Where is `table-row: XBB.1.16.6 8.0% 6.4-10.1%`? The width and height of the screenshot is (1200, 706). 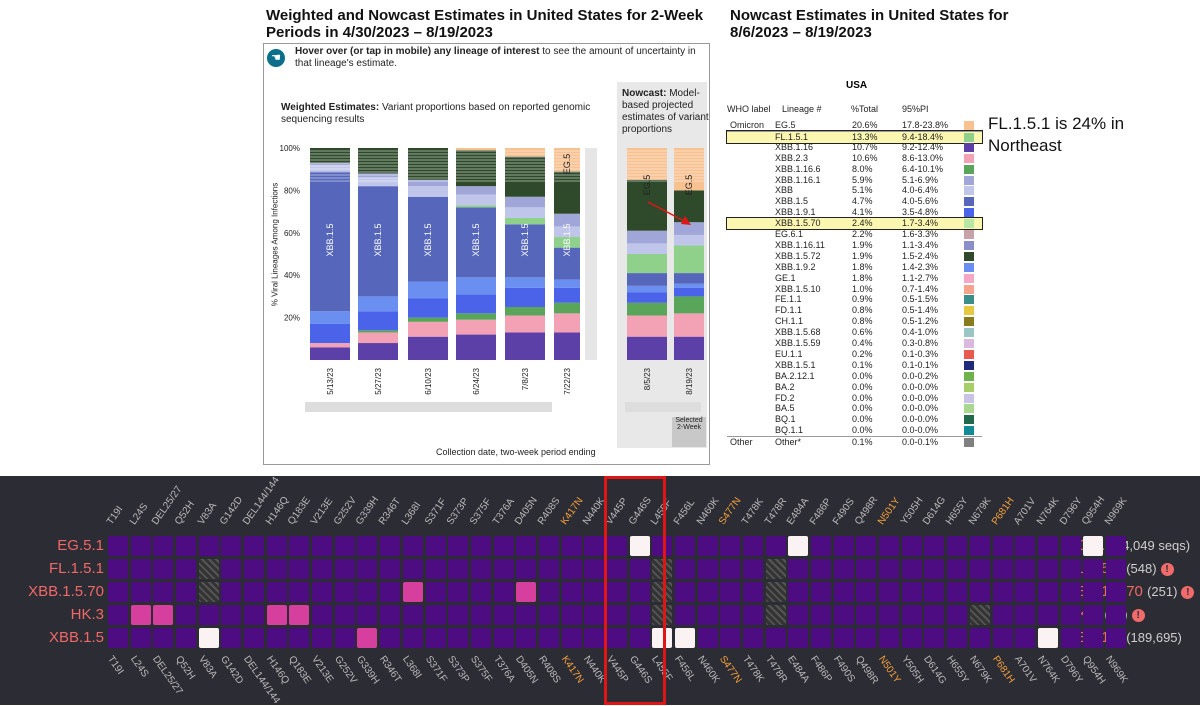 table-row: XBB.1.16.6 8.0% 6.4-10.1% is located at coordinates (854, 169).